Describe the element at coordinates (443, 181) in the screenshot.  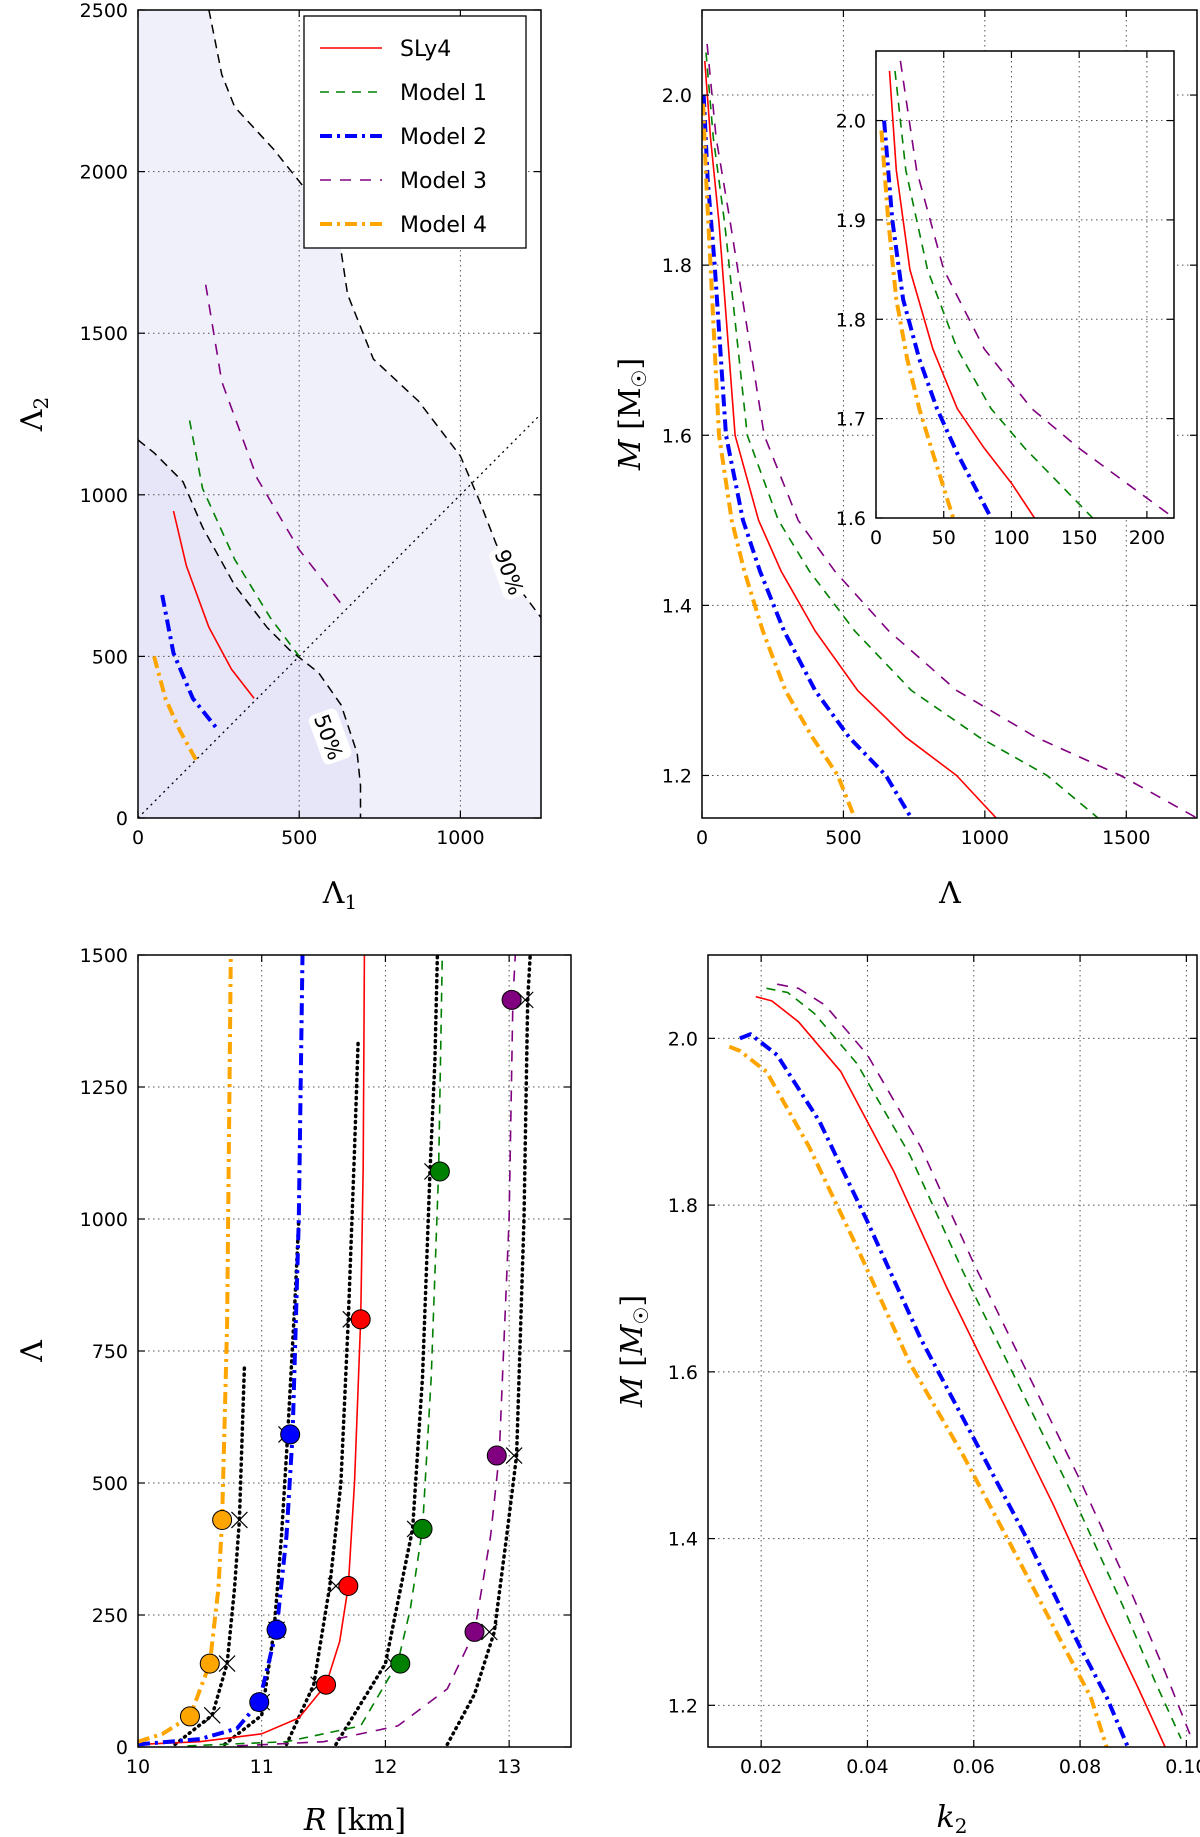
I see `legend-label-model-3: Model 3` at that location.